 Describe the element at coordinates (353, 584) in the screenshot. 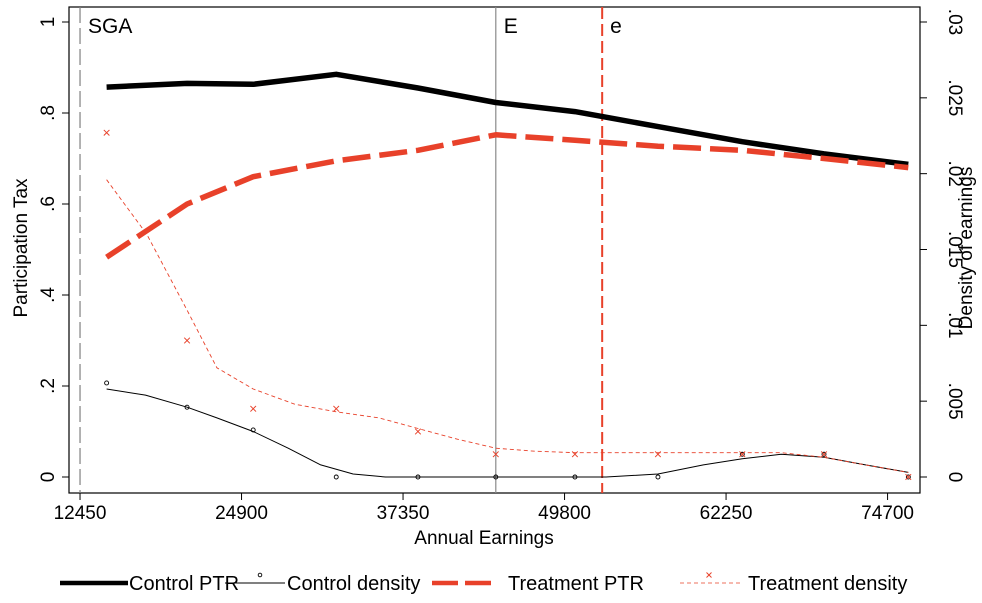

I see `legend-control-density-label: Control density` at that location.